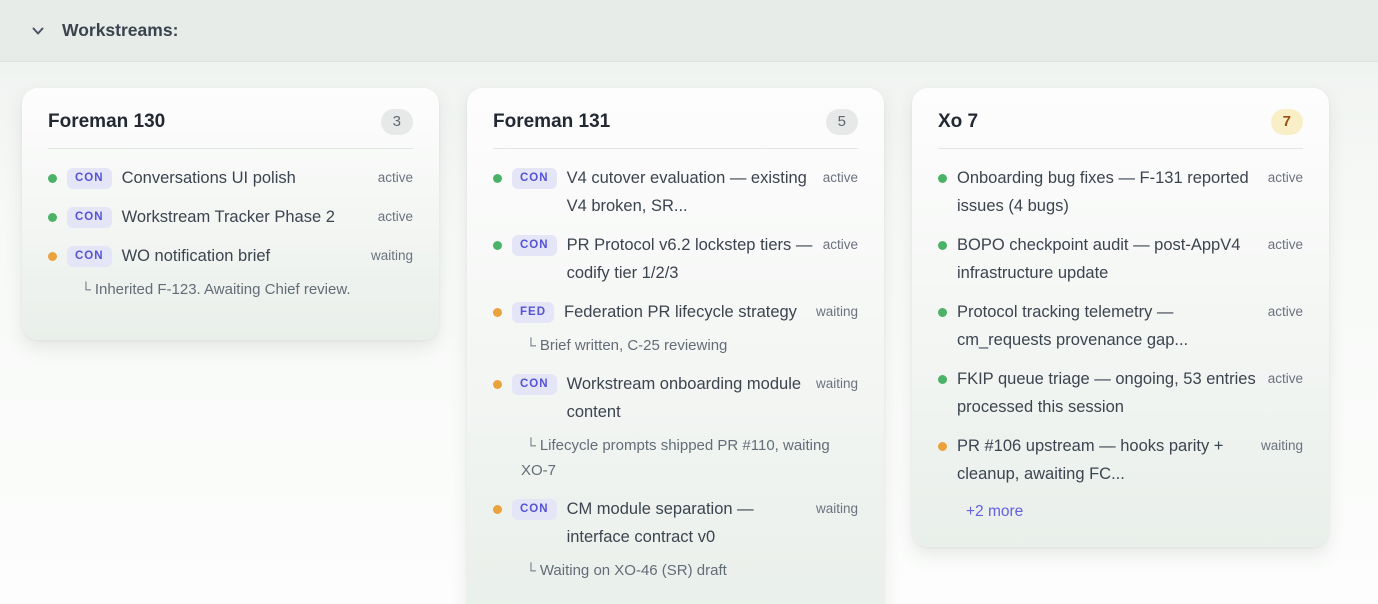 The image size is (1378, 604). I want to click on workstream-item: CON WO notification brief waiting, so click(230, 256).